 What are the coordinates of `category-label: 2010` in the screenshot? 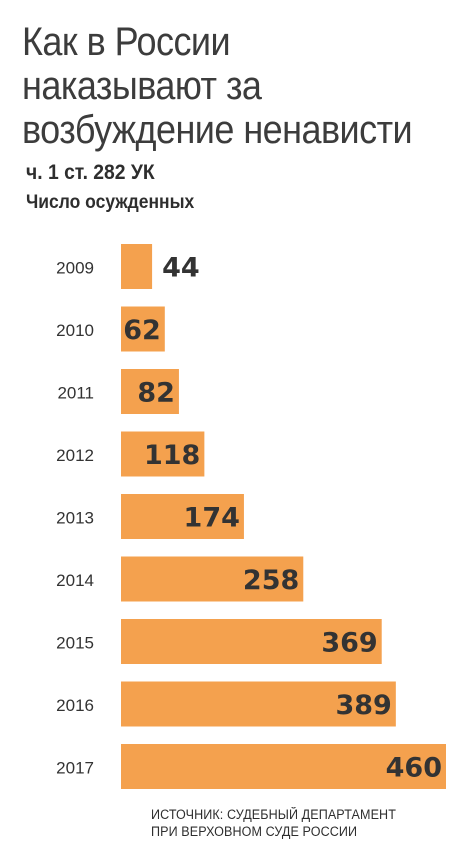 It's located at (75, 330).